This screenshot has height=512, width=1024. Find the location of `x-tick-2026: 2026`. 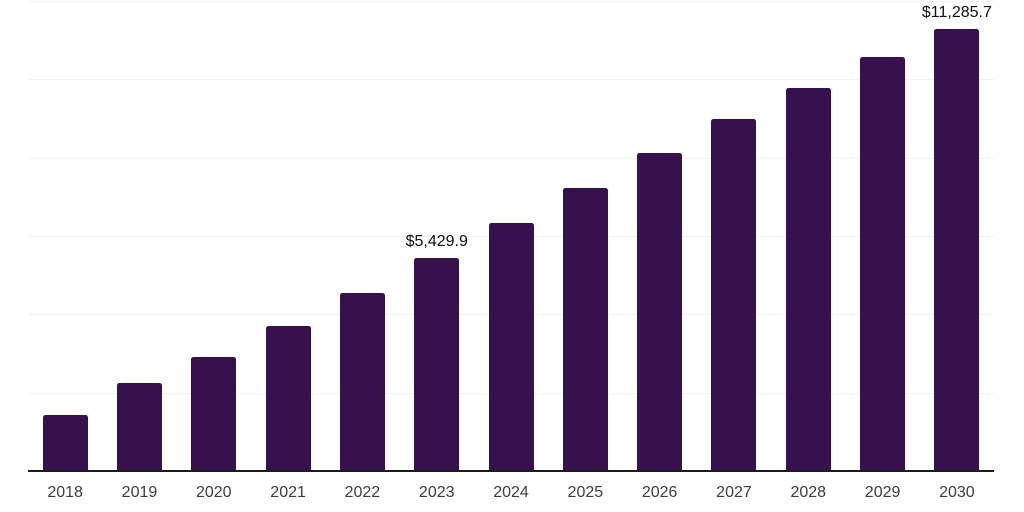

x-tick-2026: 2026 is located at coordinates (659, 492).